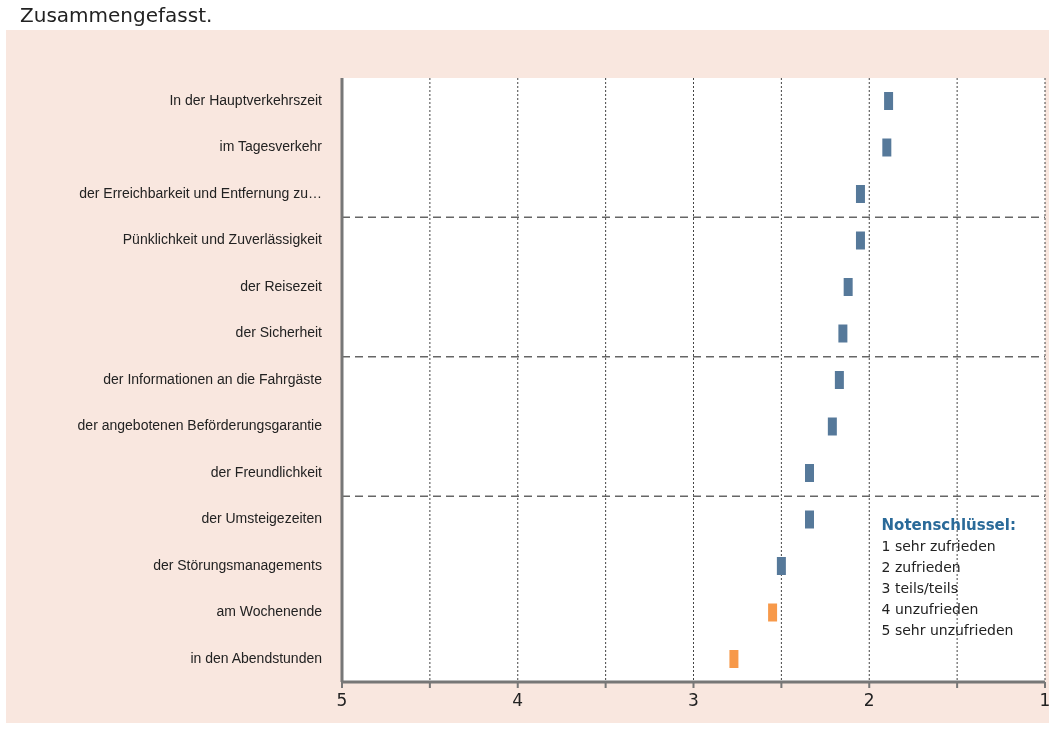 This screenshot has height=733, width=1049. I want to click on annotation: 4 unzufrieden, so click(930, 609).